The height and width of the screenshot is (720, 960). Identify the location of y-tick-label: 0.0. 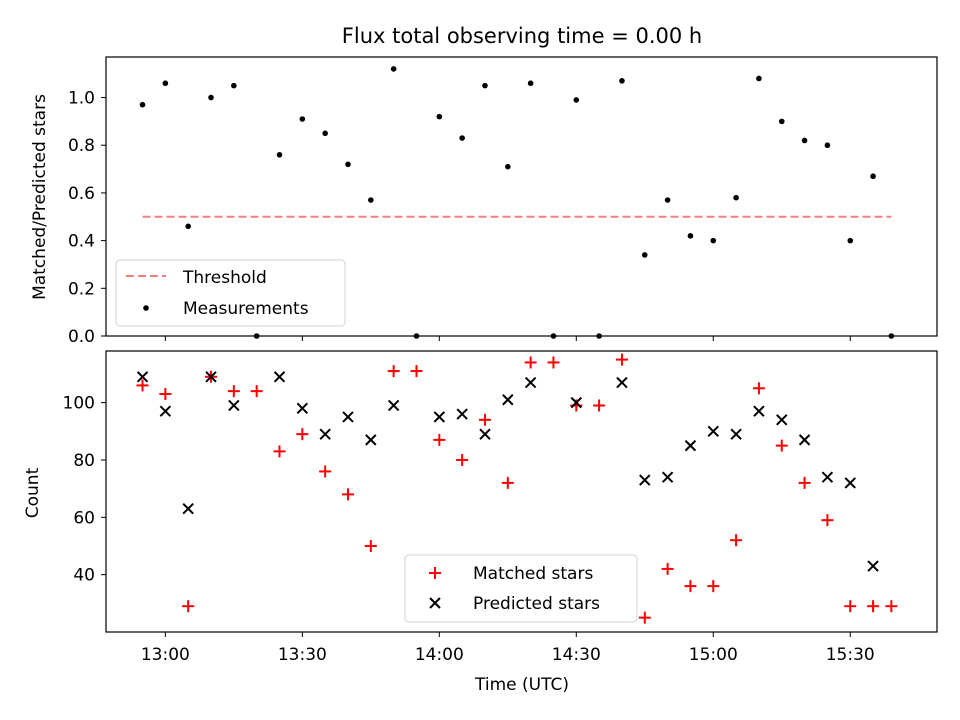
(81, 337).